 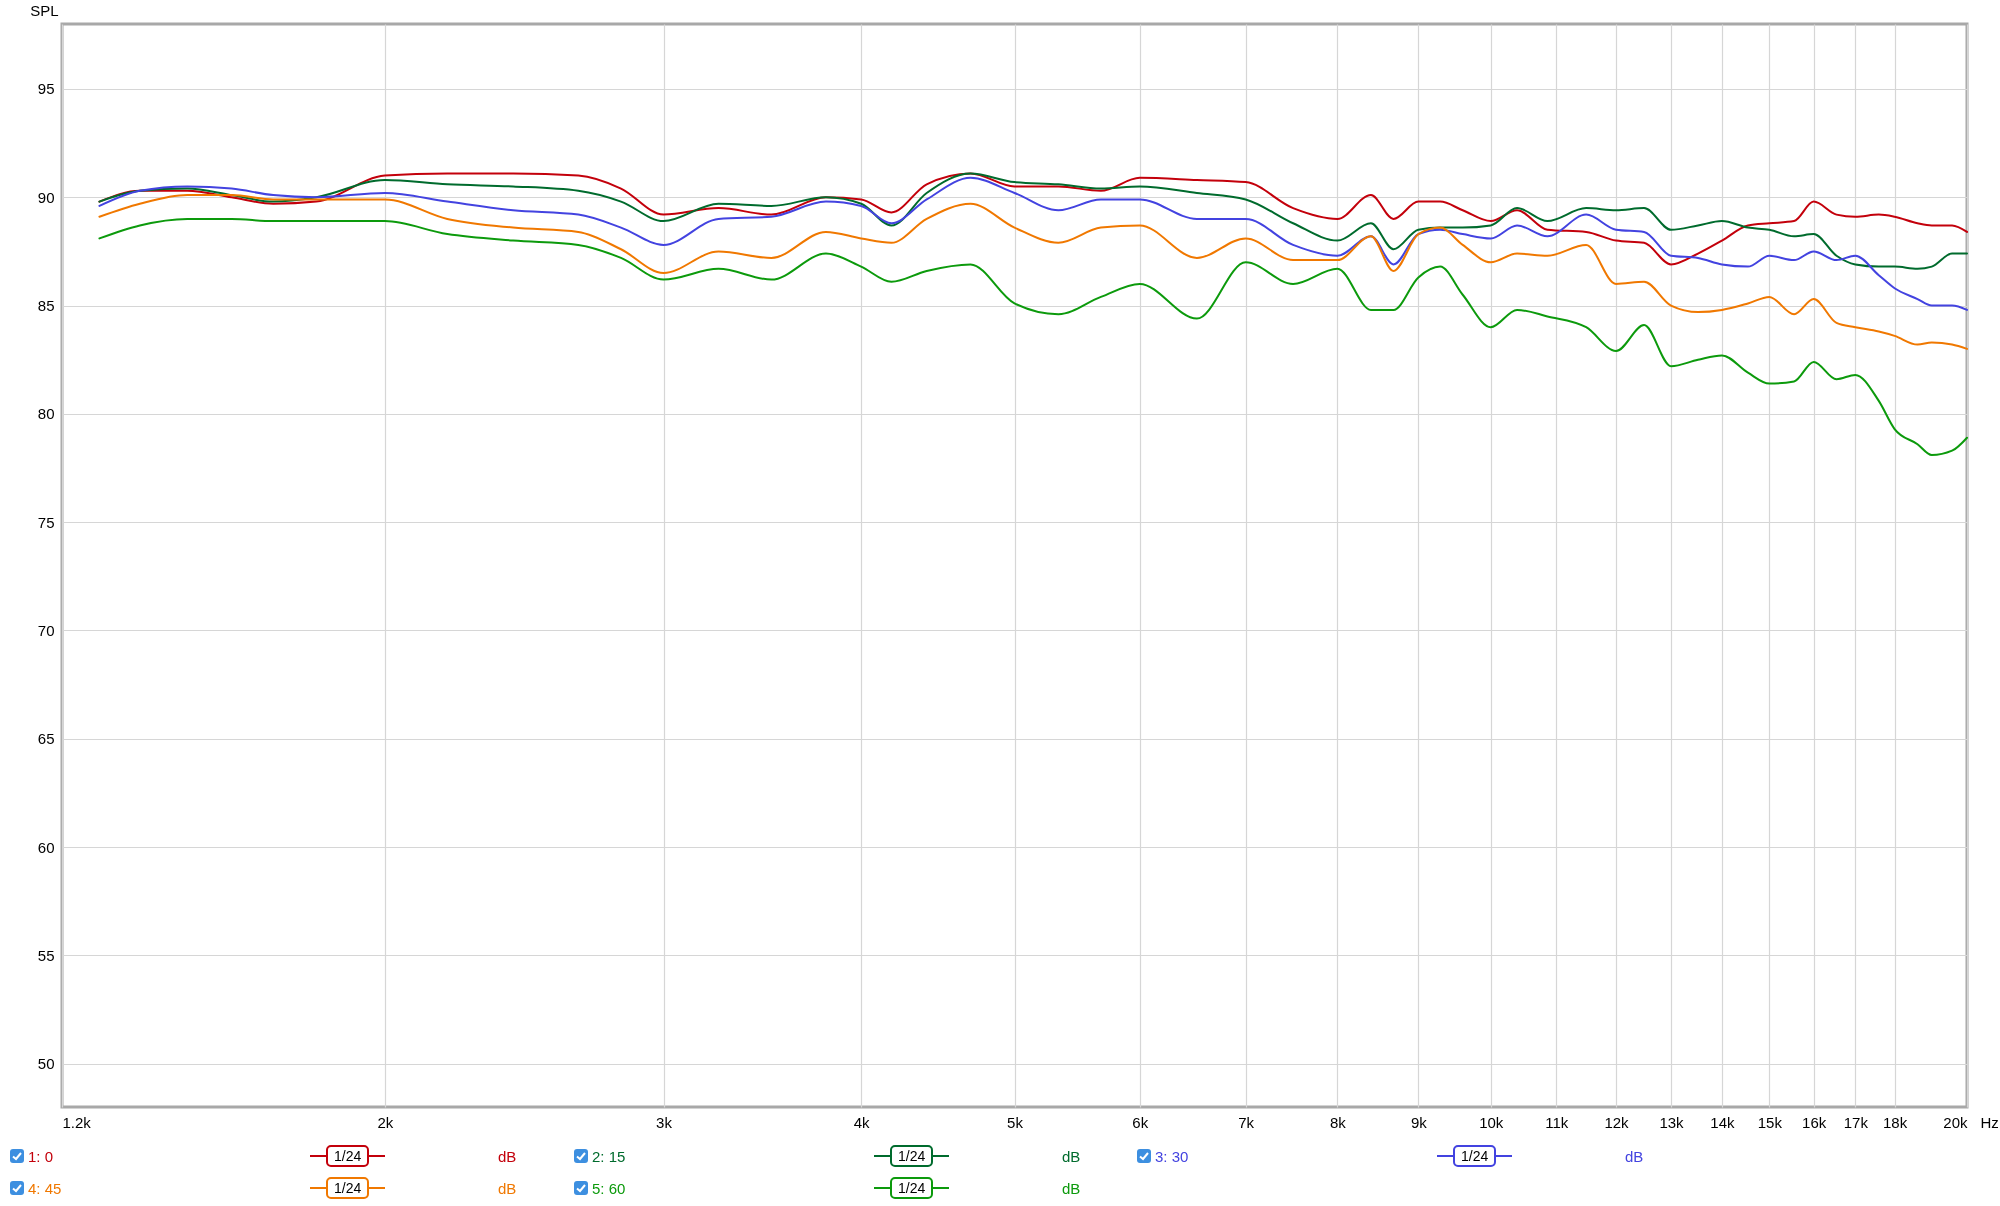 I want to click on y-tick-label: 50, so click(x=46, y=1064).